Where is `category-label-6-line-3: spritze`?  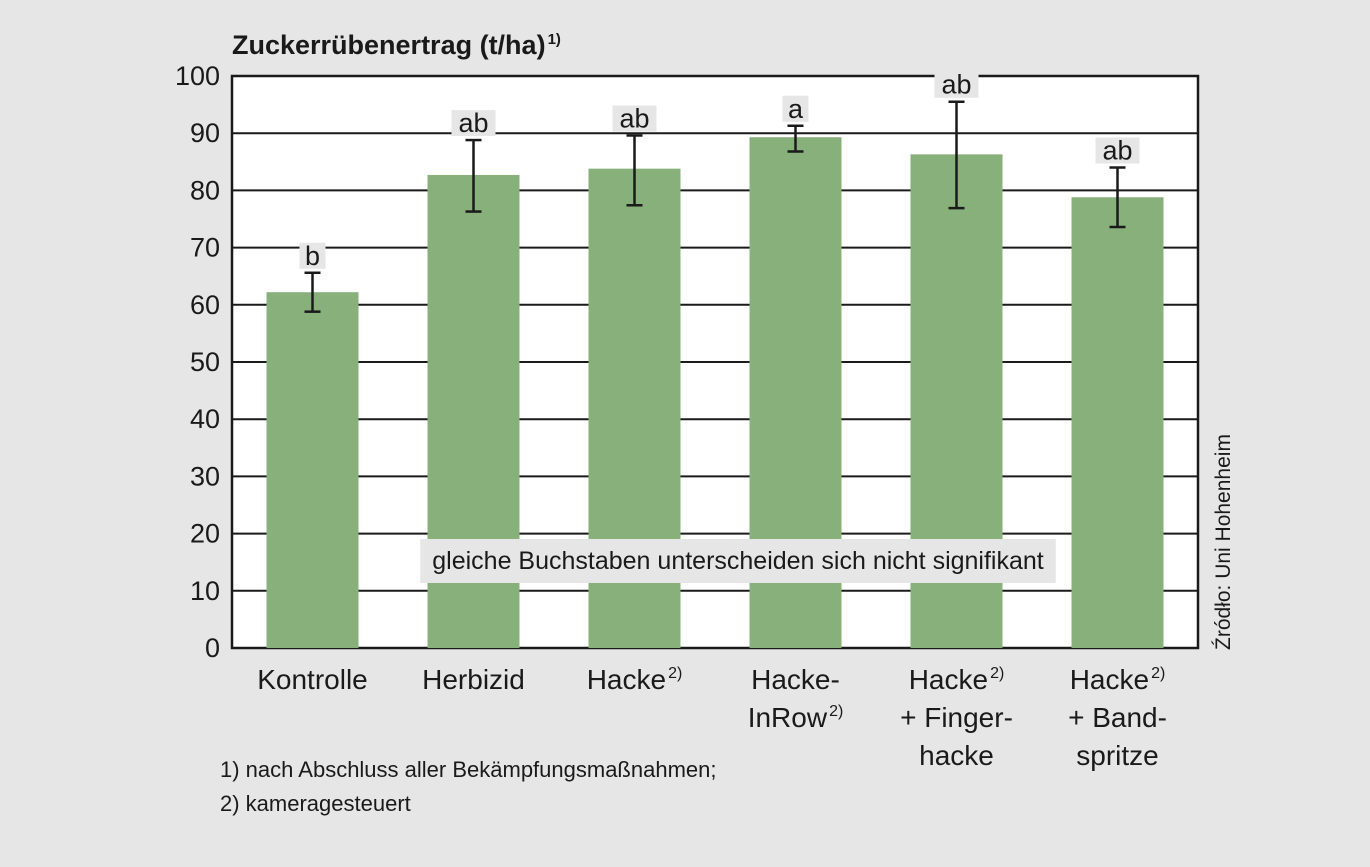
category-label-6-line-3: spritze is located at coordinates (1117, 755).